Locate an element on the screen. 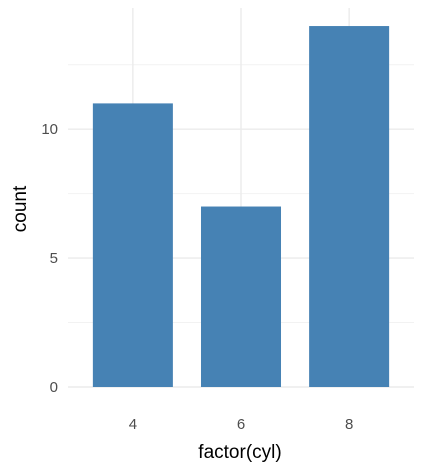  y-axis-title: count is located at coordinates (20, 208).